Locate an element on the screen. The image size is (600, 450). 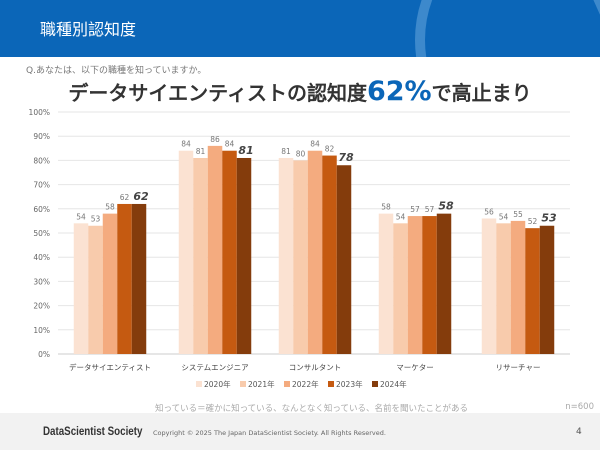
data-label: 55 is located at coordinates (518, 214).